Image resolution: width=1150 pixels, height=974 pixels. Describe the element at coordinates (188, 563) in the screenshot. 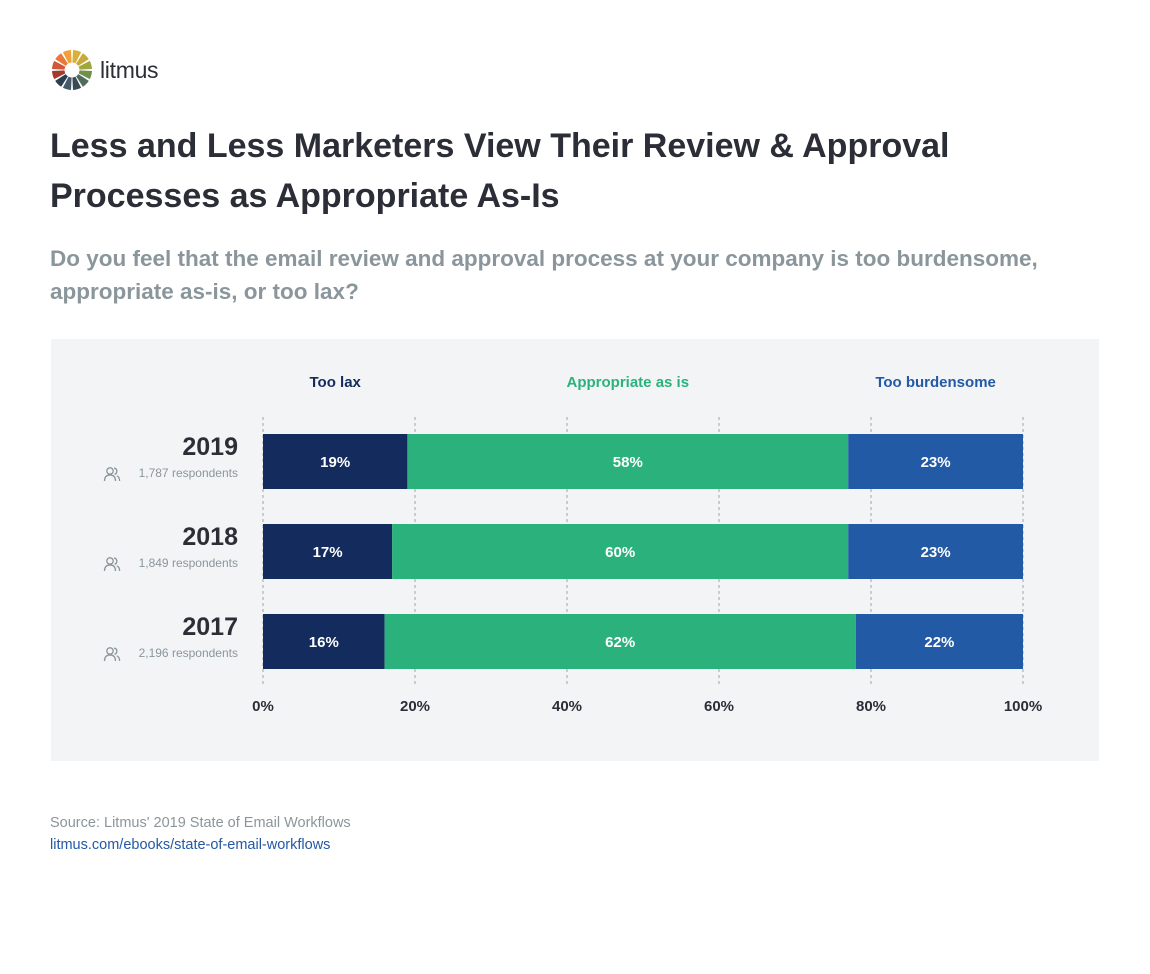

I see `respondents-label: 1,849 respondents` at that location.